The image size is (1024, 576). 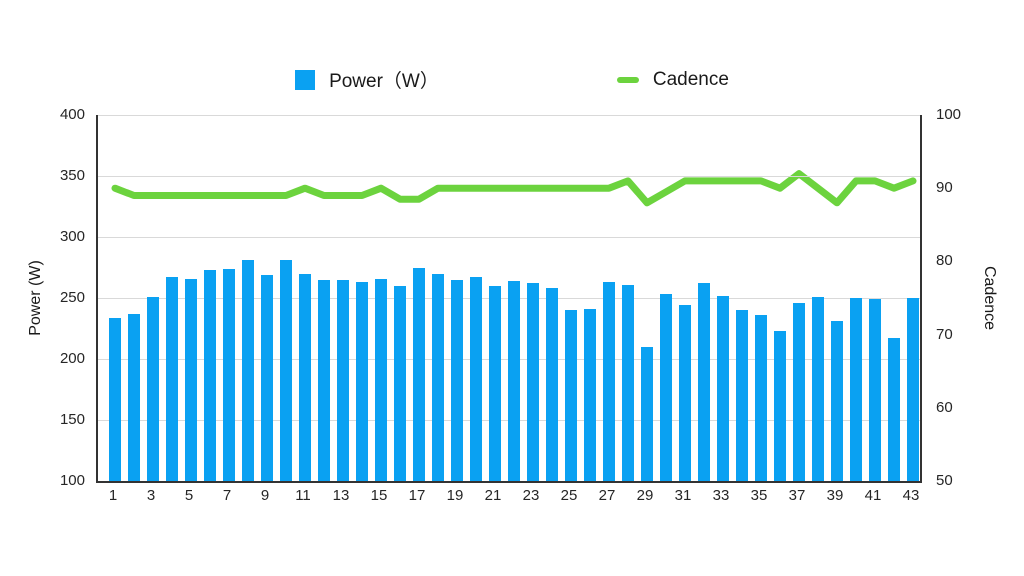 What do you see at coordinates (944, 407) in the screenshot?
I see `right-ytick-60: 60` at bounding box center [944, 407].